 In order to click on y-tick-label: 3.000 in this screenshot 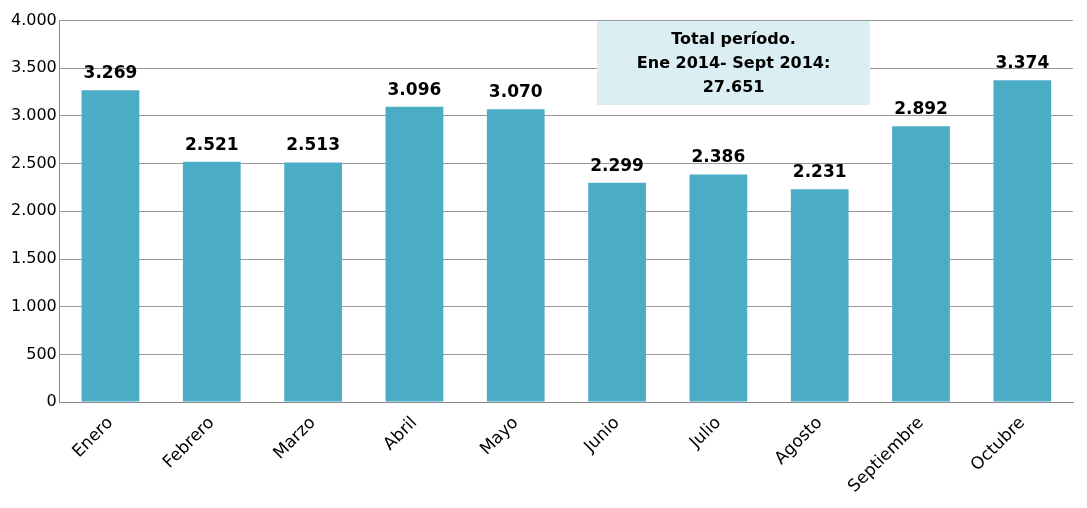, I will do `click(33, 115)`.